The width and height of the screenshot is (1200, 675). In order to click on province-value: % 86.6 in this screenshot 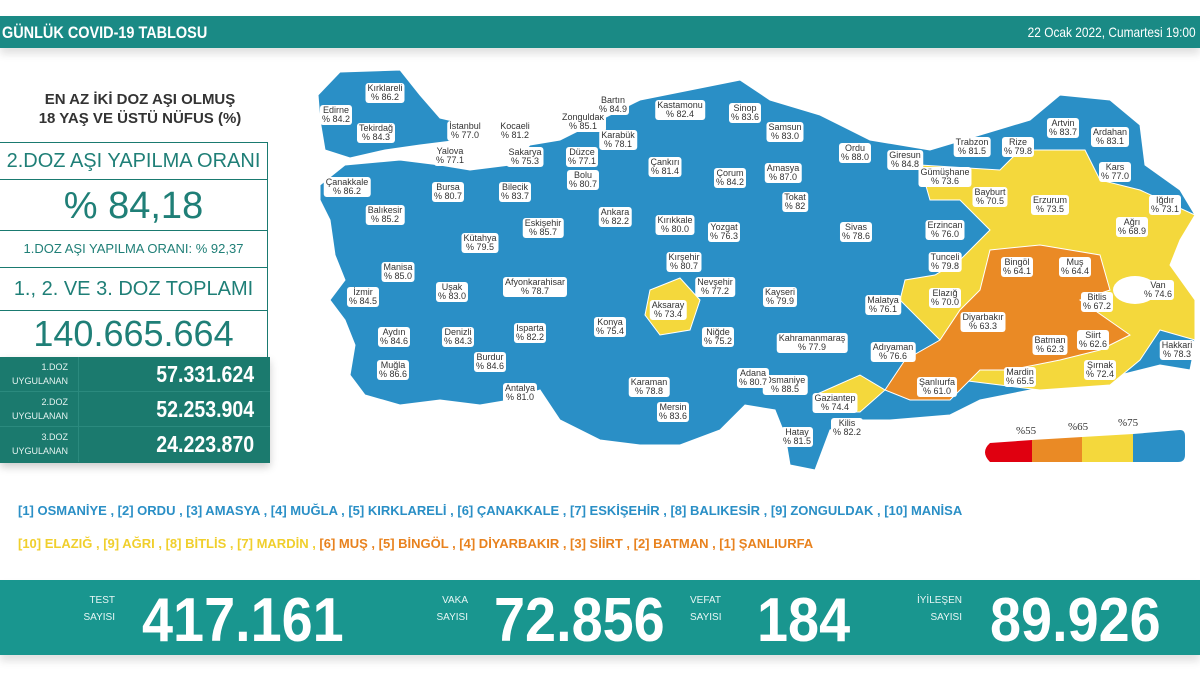, I will do `click(393, 374)`.